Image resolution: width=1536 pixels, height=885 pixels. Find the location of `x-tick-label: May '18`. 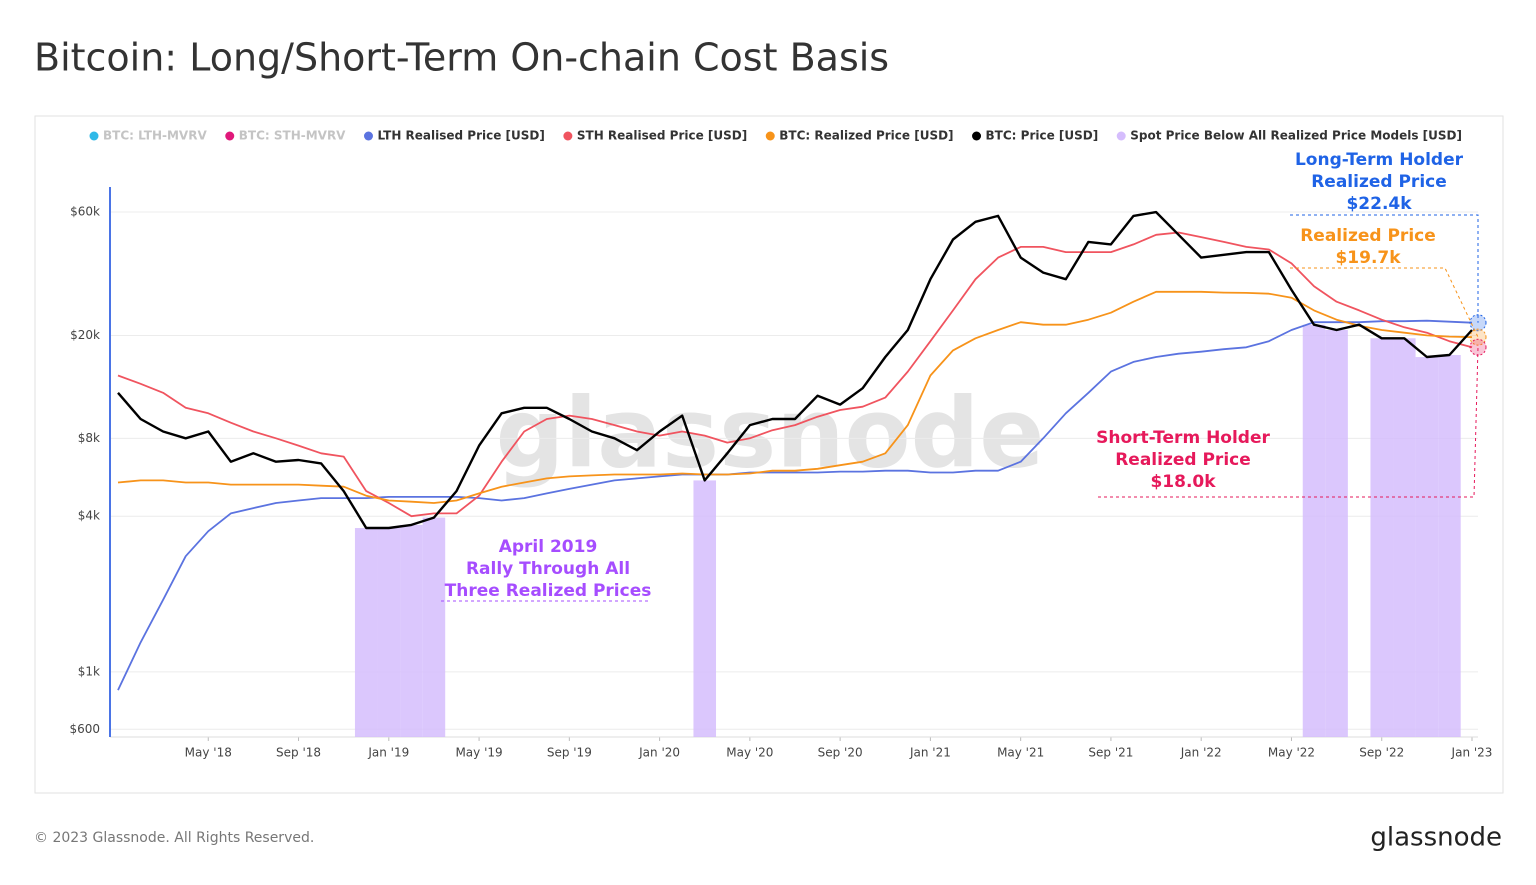

x-tick-label: May '18 is located at coordinates (208, 753).